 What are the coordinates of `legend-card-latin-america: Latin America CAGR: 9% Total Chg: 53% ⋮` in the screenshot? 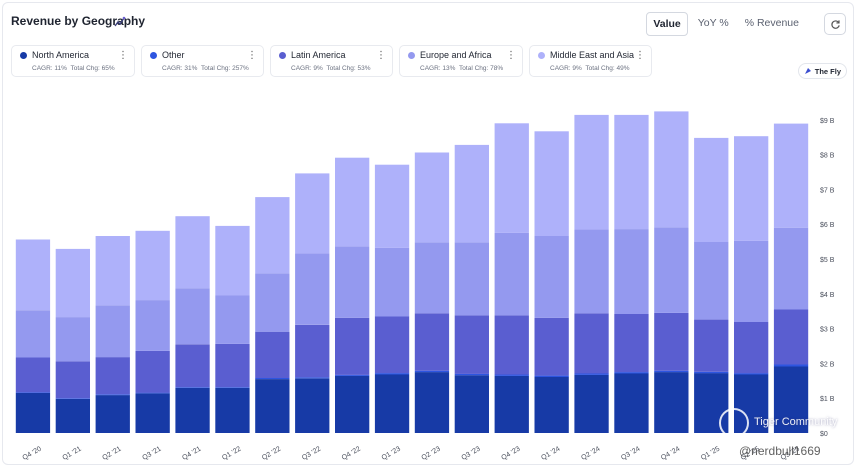 It's located at (331, 61).